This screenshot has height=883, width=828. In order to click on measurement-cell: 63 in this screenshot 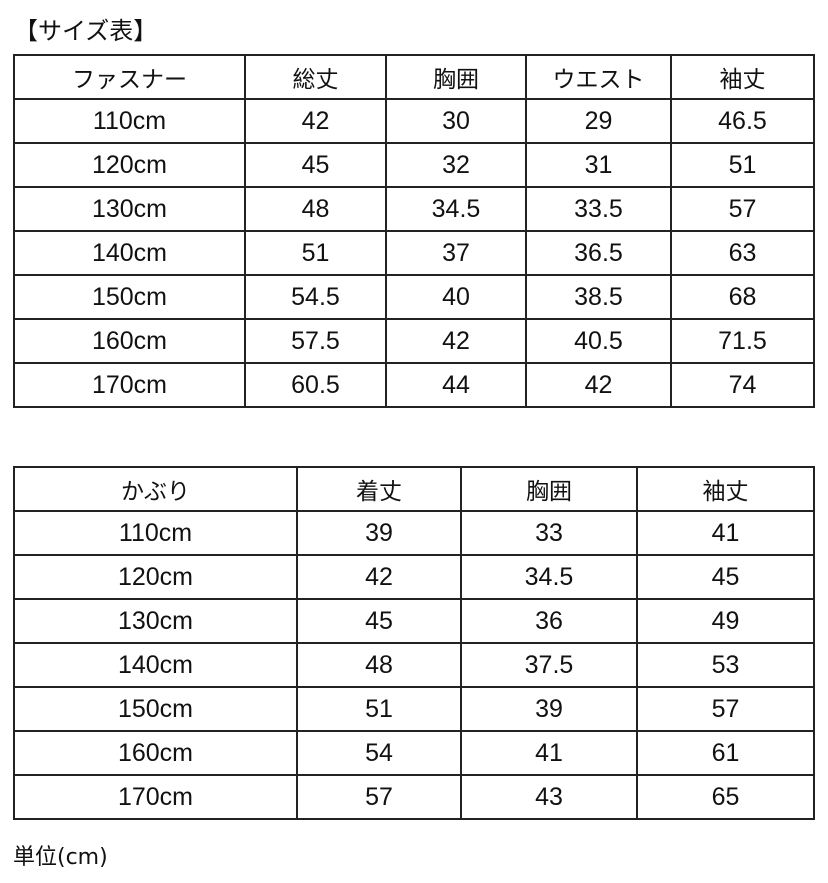, I will do `click(742, 253)`.